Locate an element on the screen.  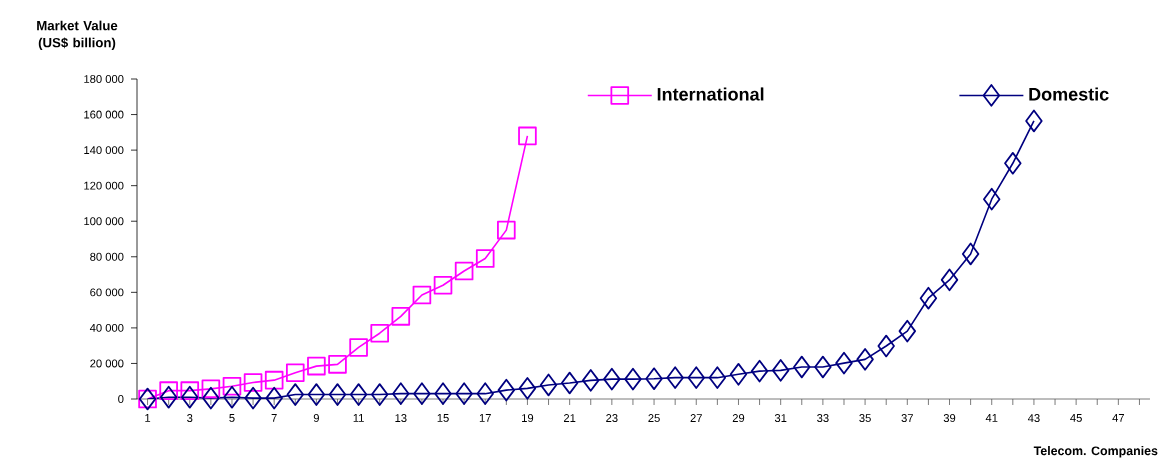
x-tick-label: 23 is located at coordinates (612, 418).